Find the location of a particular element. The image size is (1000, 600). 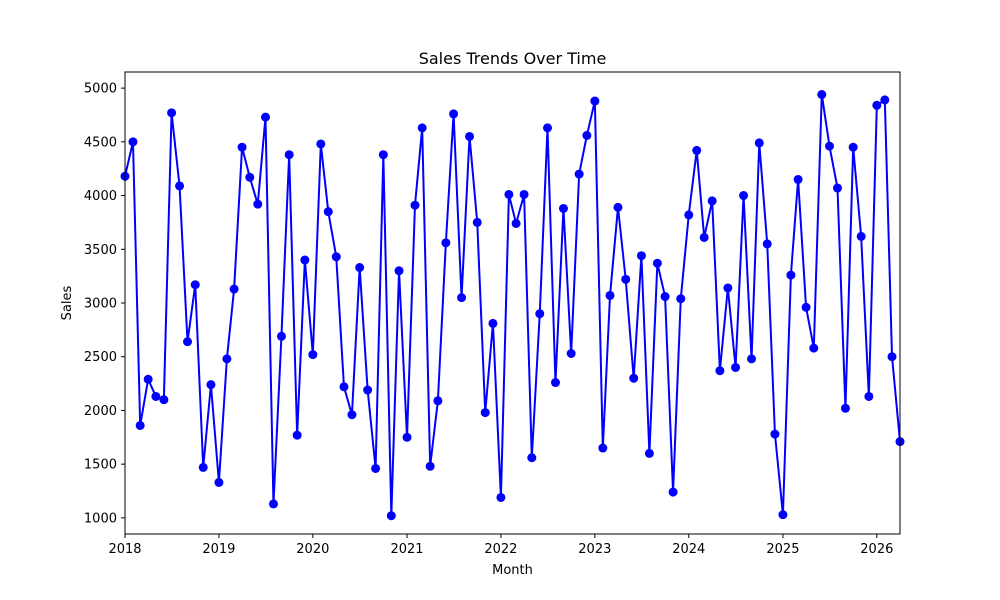

x-tick-label: 2019 is located at coordinates (218, 549).